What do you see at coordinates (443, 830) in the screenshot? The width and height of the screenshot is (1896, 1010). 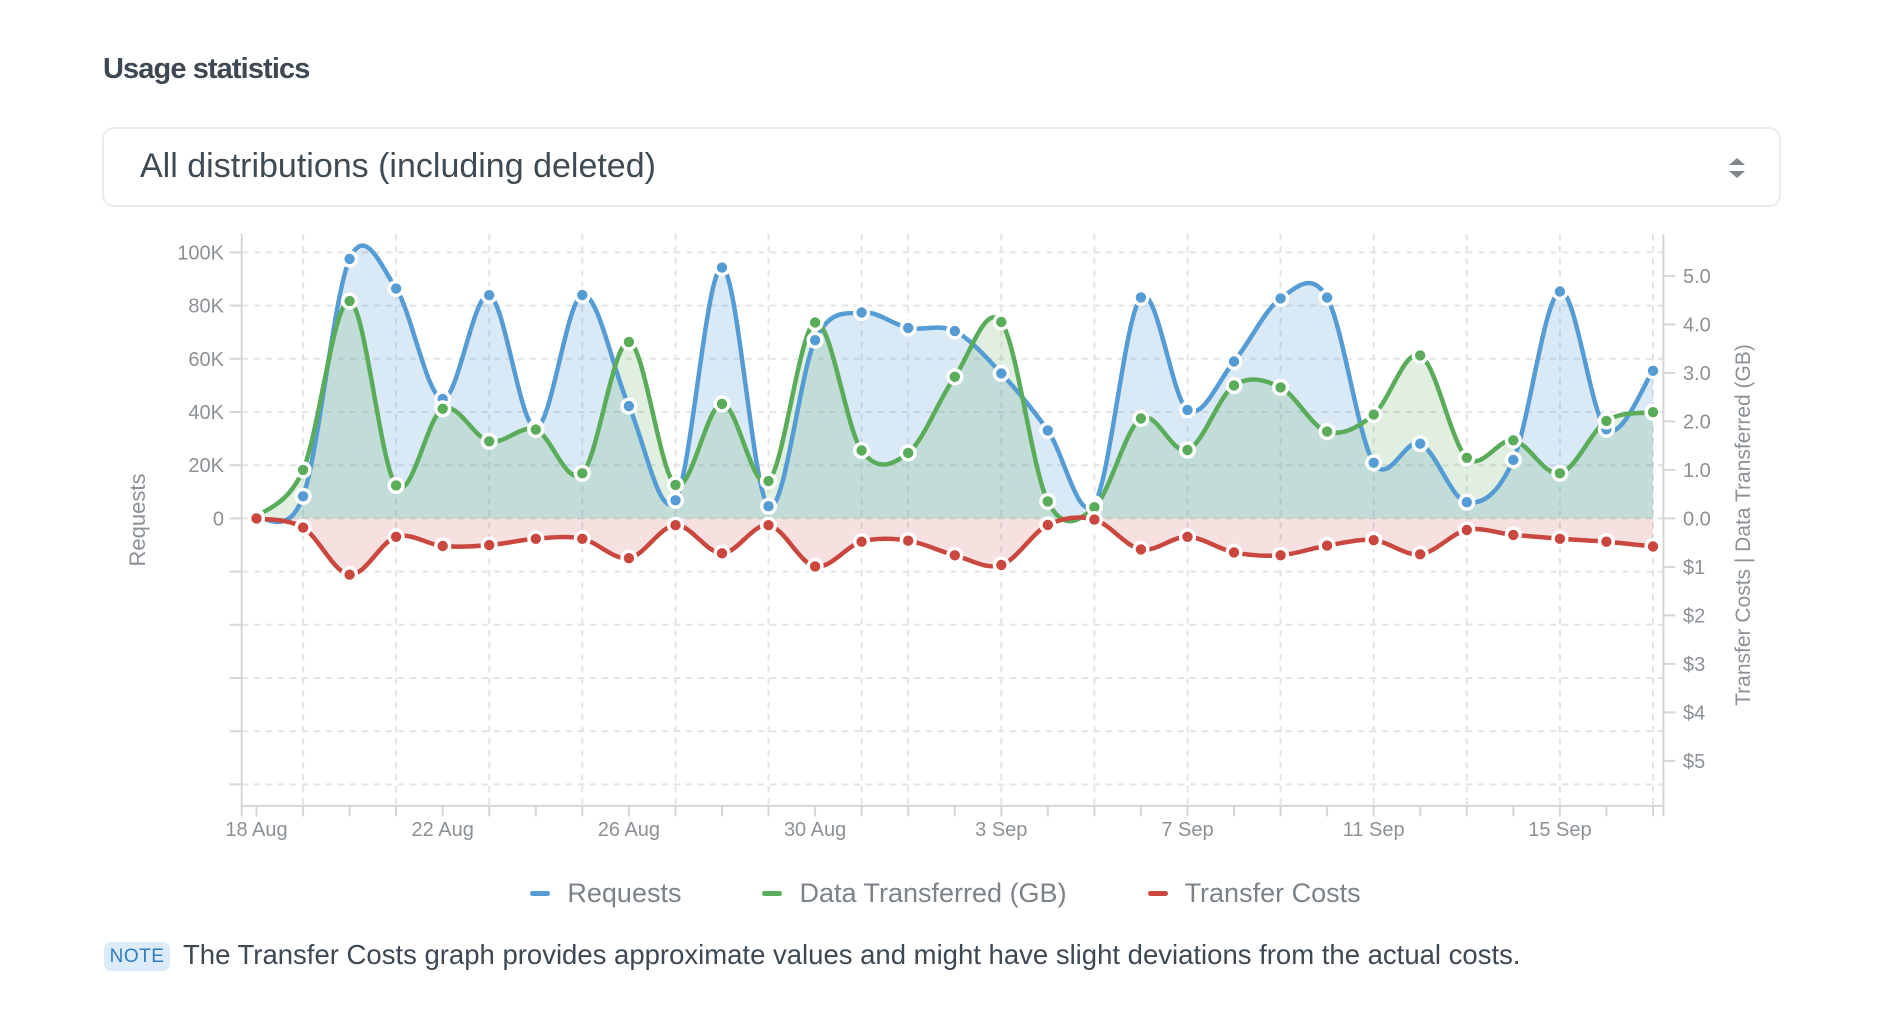 I see `svg-text: 22 Aug` at bounding box center [443, 830].